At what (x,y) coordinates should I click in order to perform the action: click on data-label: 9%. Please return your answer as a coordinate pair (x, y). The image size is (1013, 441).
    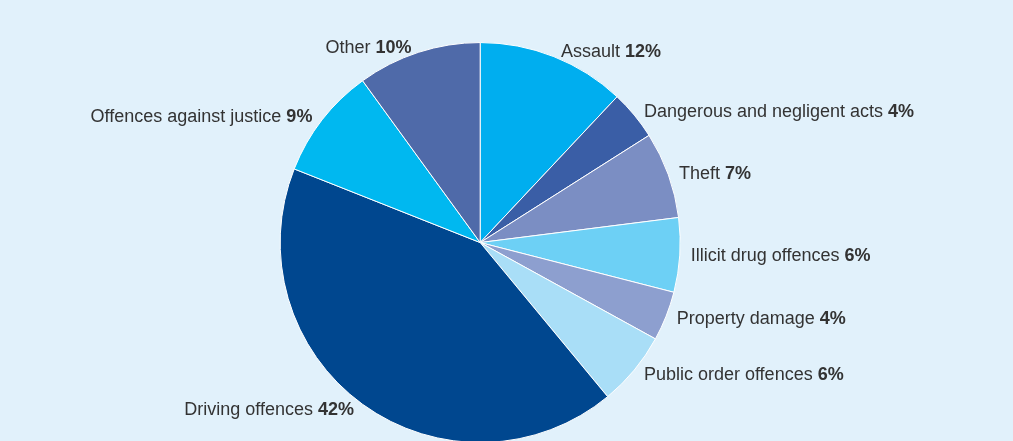
    Looking at the image, I should click on (299, 116).